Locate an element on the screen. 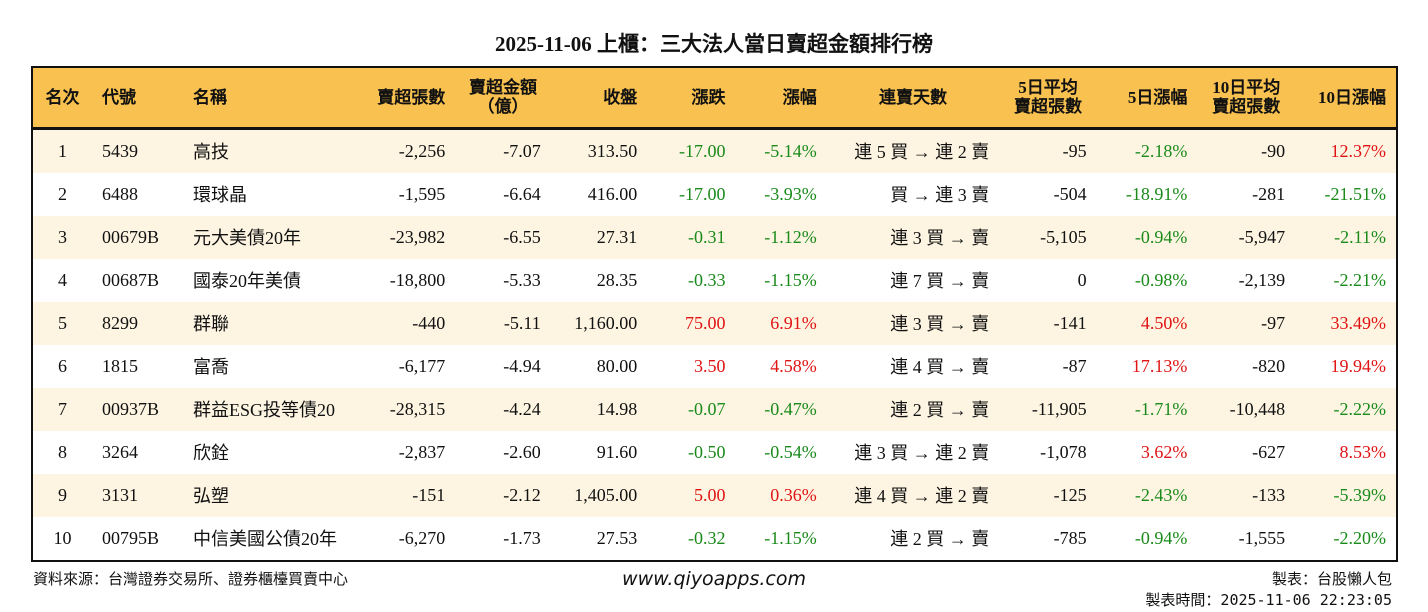 This screenshot has width=1428, height=612. cell-close: 1,405.00 is located at coordinates (606, 494).